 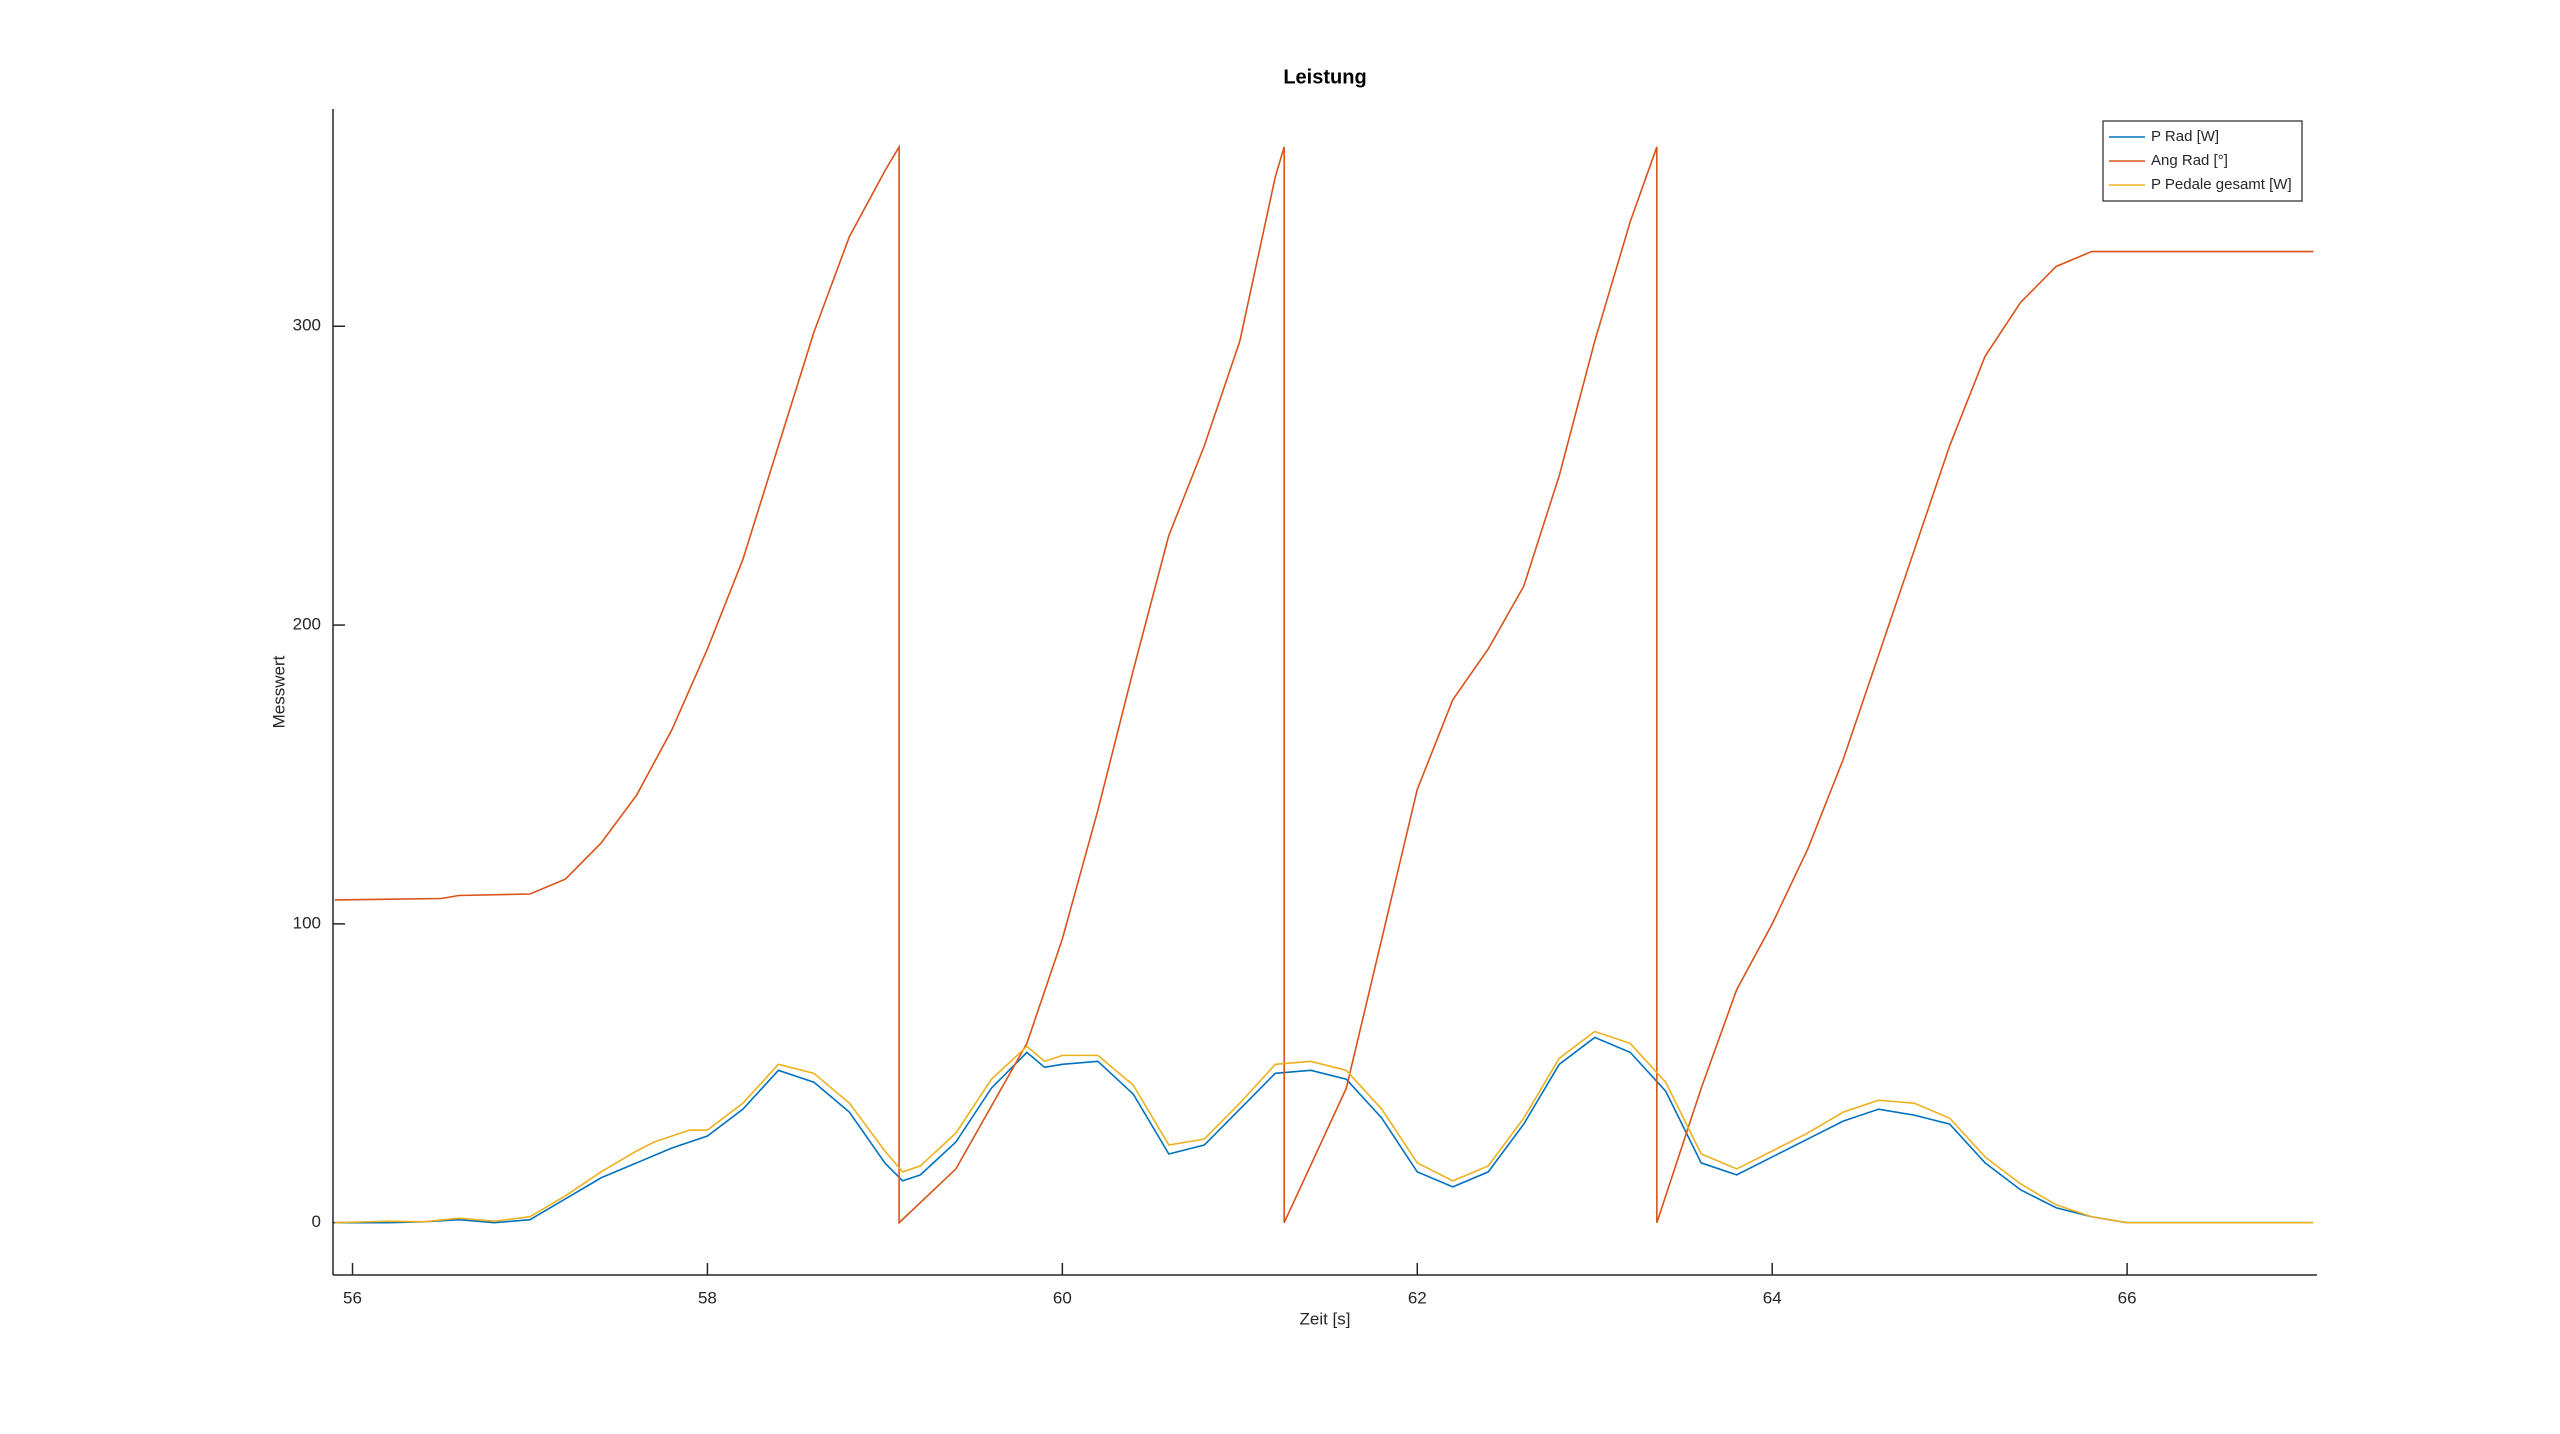 What do you see at coordinates (2189, 160) in the screenshot?
I see `legend-label: Ang Rad [°]` at bounding box center [2189, 160].